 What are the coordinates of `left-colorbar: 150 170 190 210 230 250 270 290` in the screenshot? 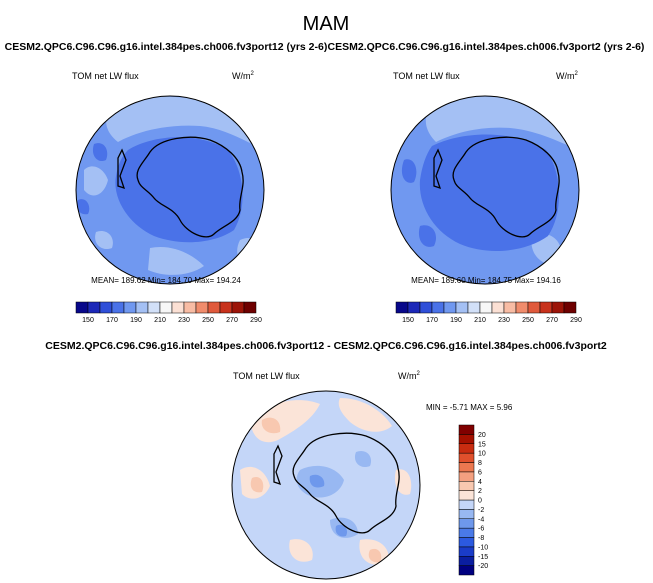 It's located at (168, 312).